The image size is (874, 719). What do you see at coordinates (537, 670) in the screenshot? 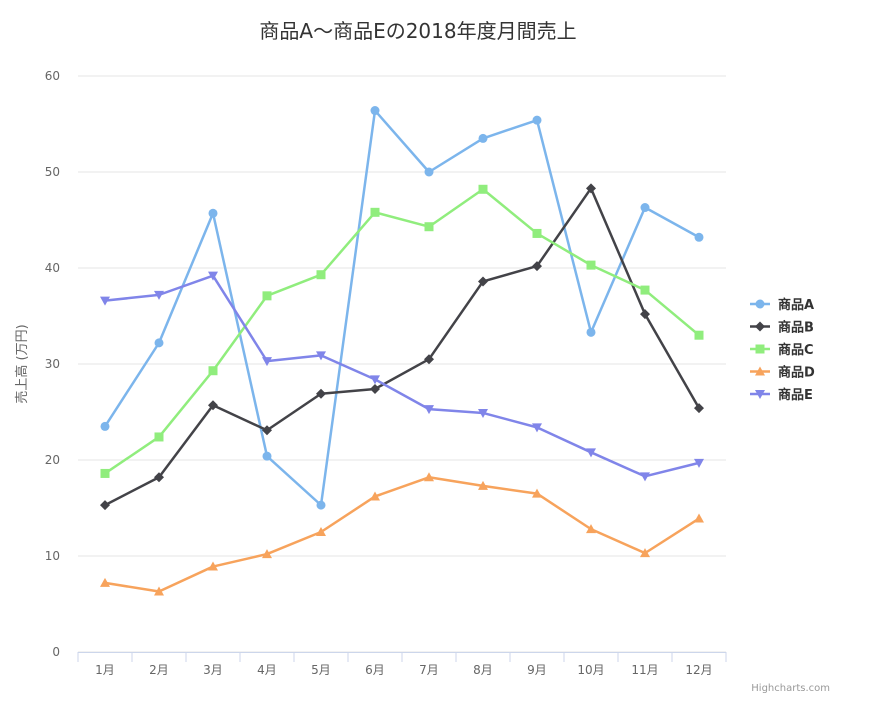
I see `x-tick-label: 9月` at bounding box center [537, 670].